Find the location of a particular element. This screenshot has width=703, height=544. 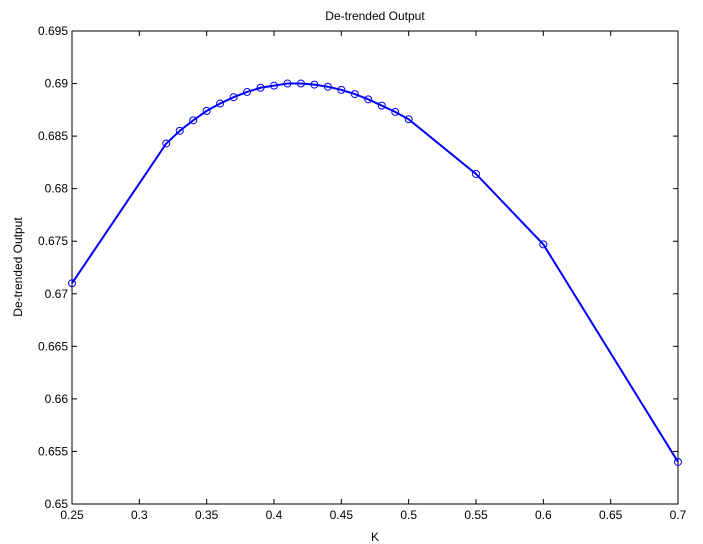

x-tick-label: 0.55 is located at coordinates (476, 515).